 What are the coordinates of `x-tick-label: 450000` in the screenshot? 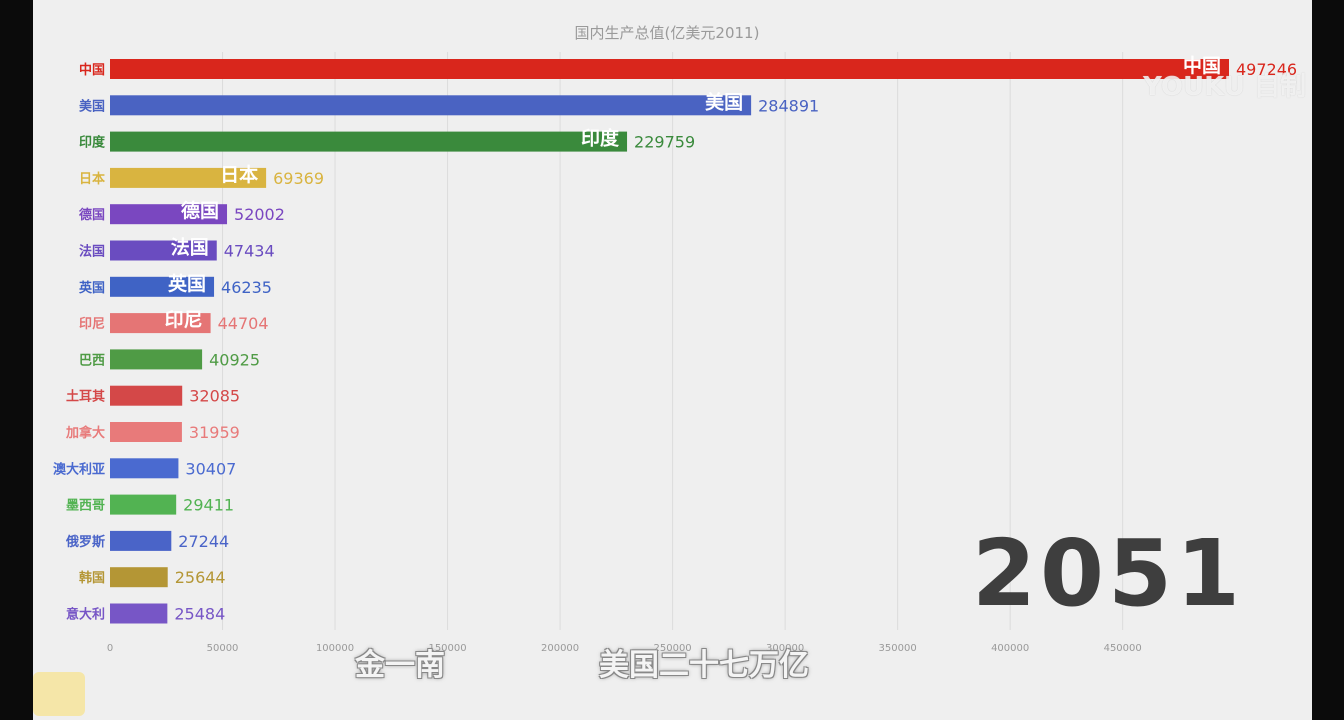 It's located at (1123, 648).